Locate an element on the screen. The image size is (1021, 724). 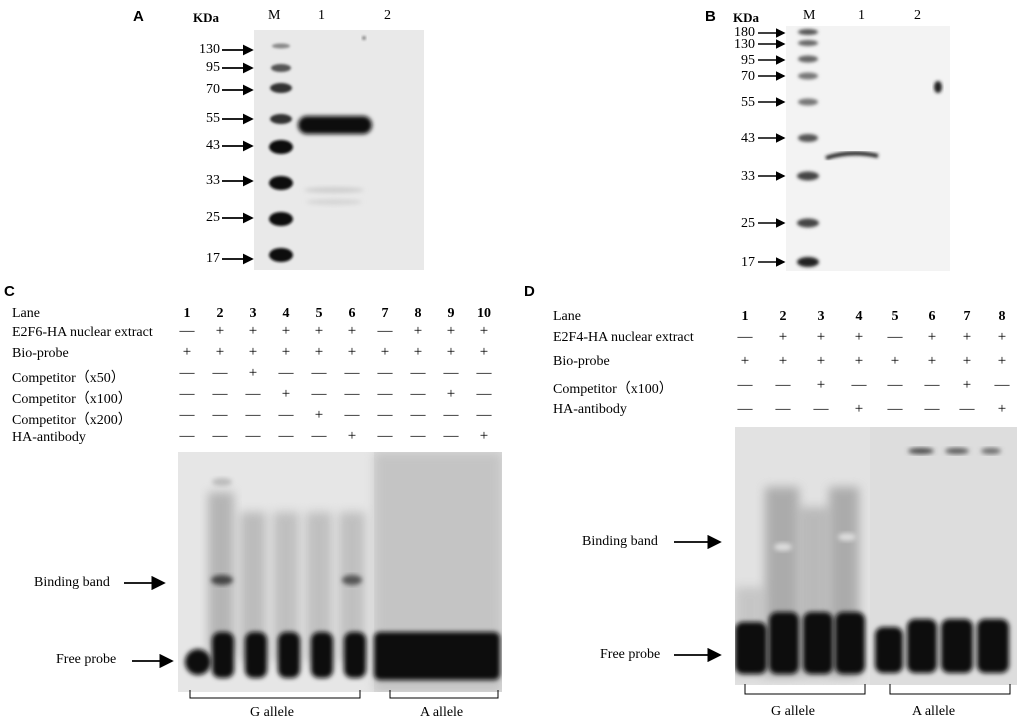
lane-number: 3 is located at coordinates (821, 316).